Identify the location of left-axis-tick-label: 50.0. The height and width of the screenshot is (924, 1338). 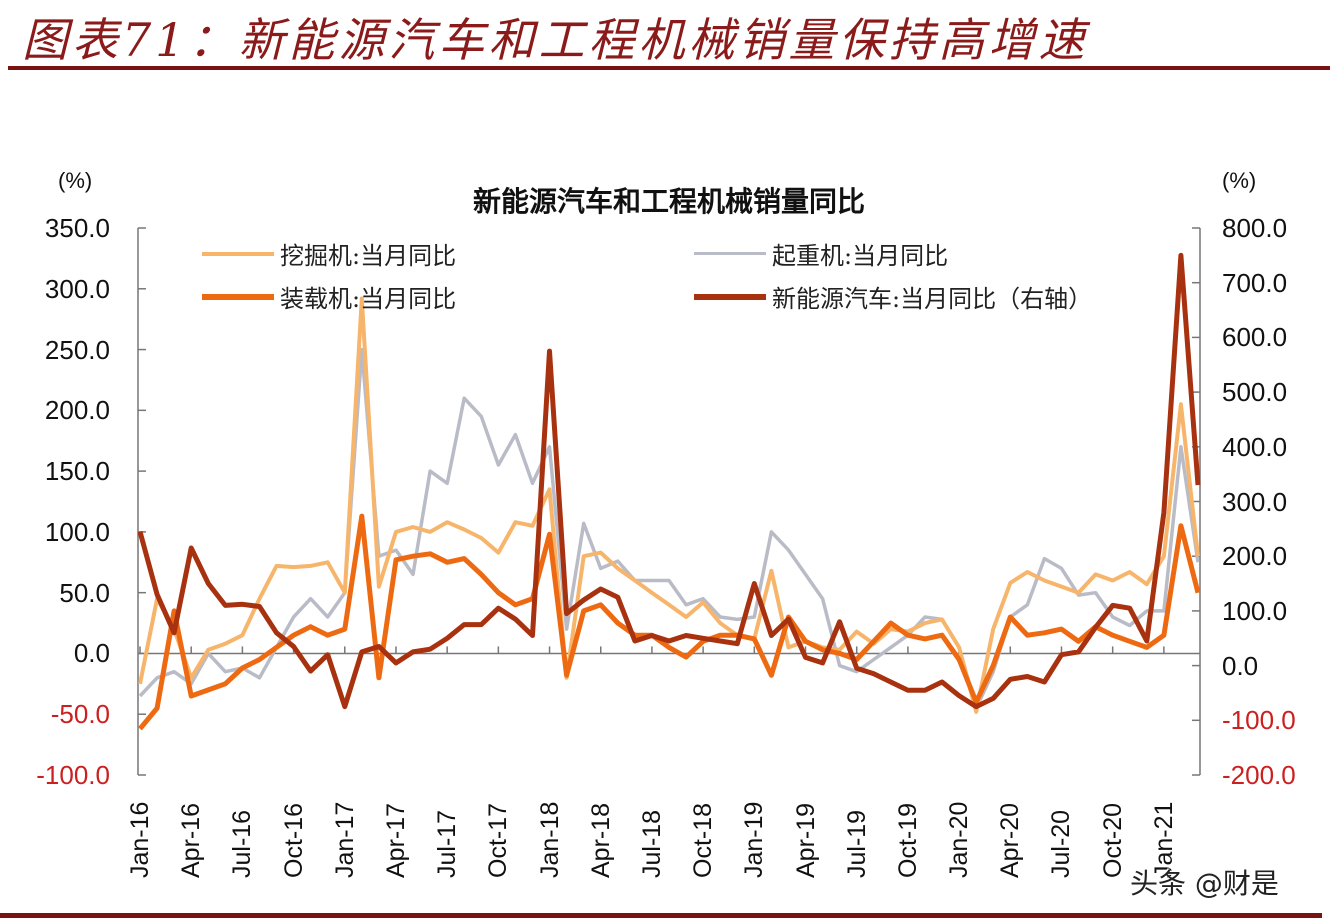
(84, 592).